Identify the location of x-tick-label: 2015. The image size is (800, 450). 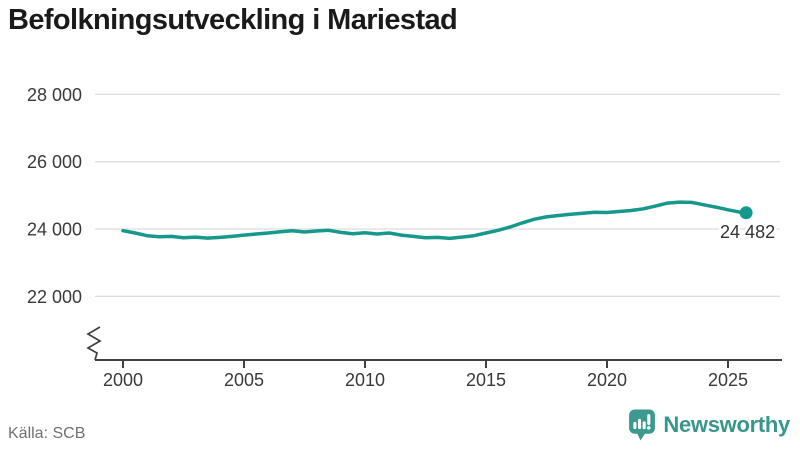
(486, 380).